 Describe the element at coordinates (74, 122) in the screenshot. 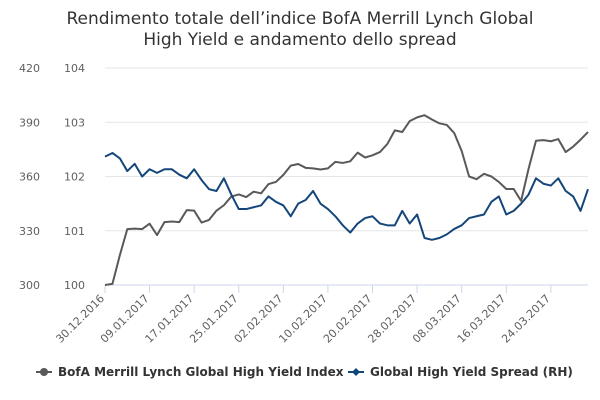

I see `right-axis-tick-label: 103` at that location.